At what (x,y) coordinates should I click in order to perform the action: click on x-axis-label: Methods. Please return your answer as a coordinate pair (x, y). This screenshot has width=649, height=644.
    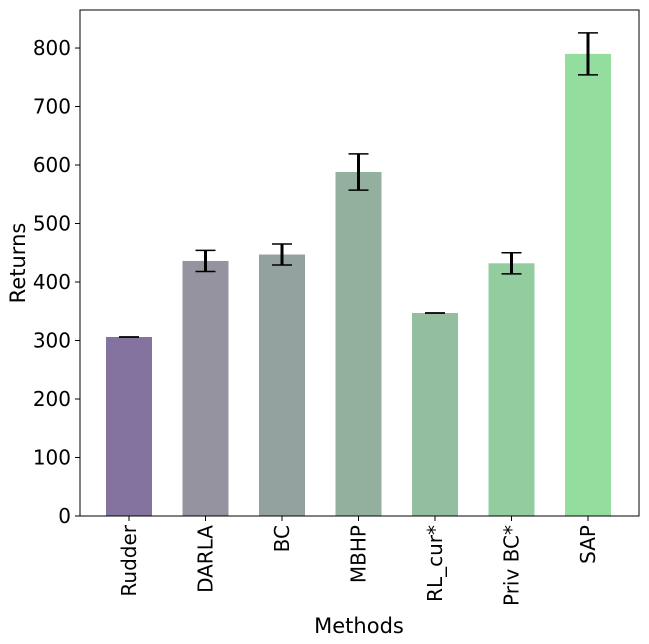
    Looking at the image, I should click on (359, 626).